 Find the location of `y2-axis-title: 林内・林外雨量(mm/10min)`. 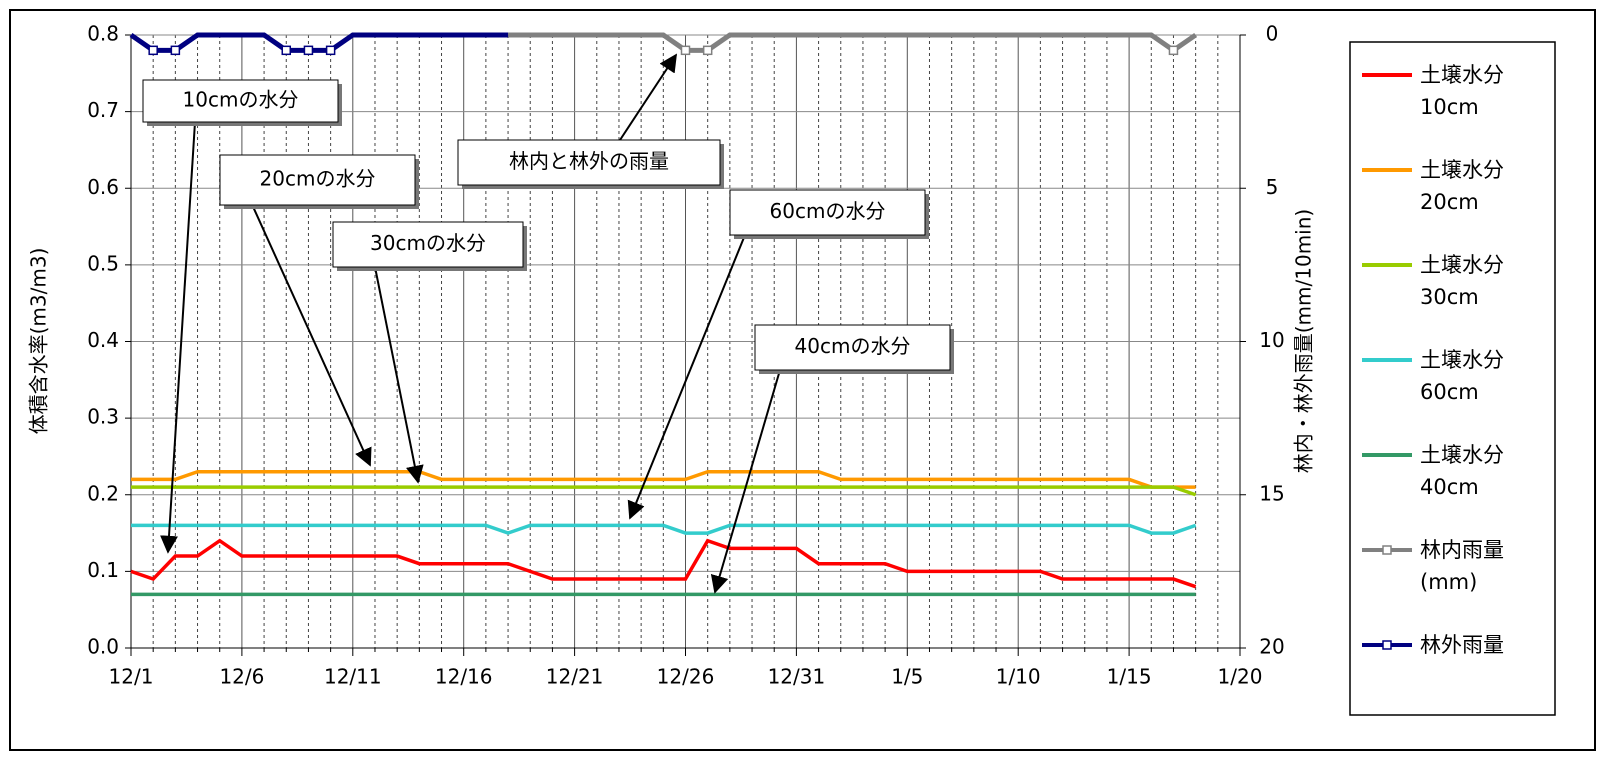

y2-axis-title: 林内・林外雨量(mm/10min) is located at coordinates (1304, 341).